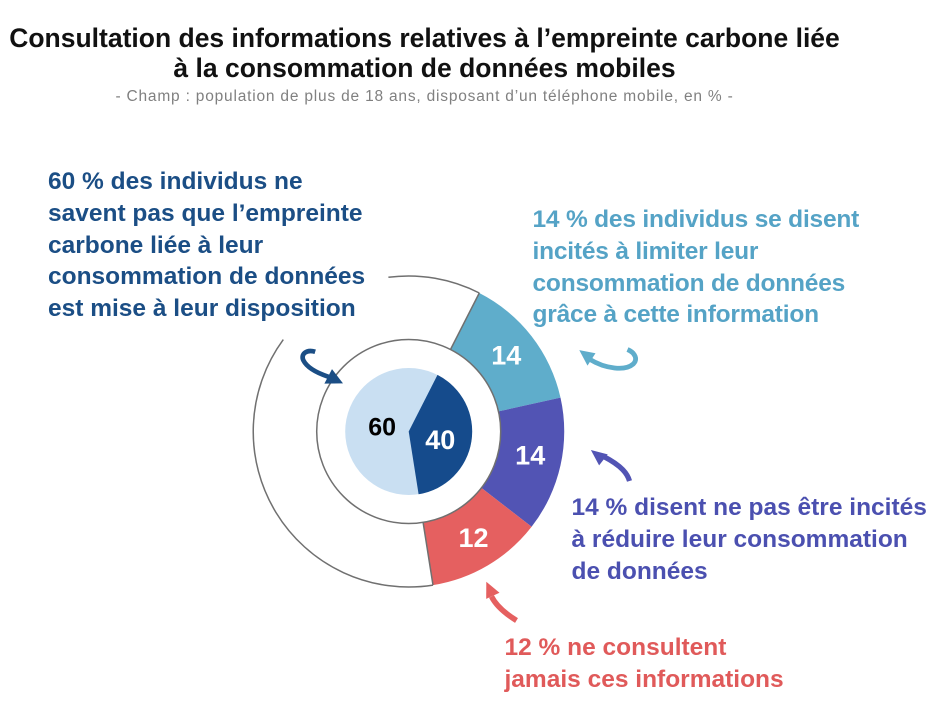 This screenshot has height=717, width=934. I want to click on svg-text: 60, so click(382, 427).